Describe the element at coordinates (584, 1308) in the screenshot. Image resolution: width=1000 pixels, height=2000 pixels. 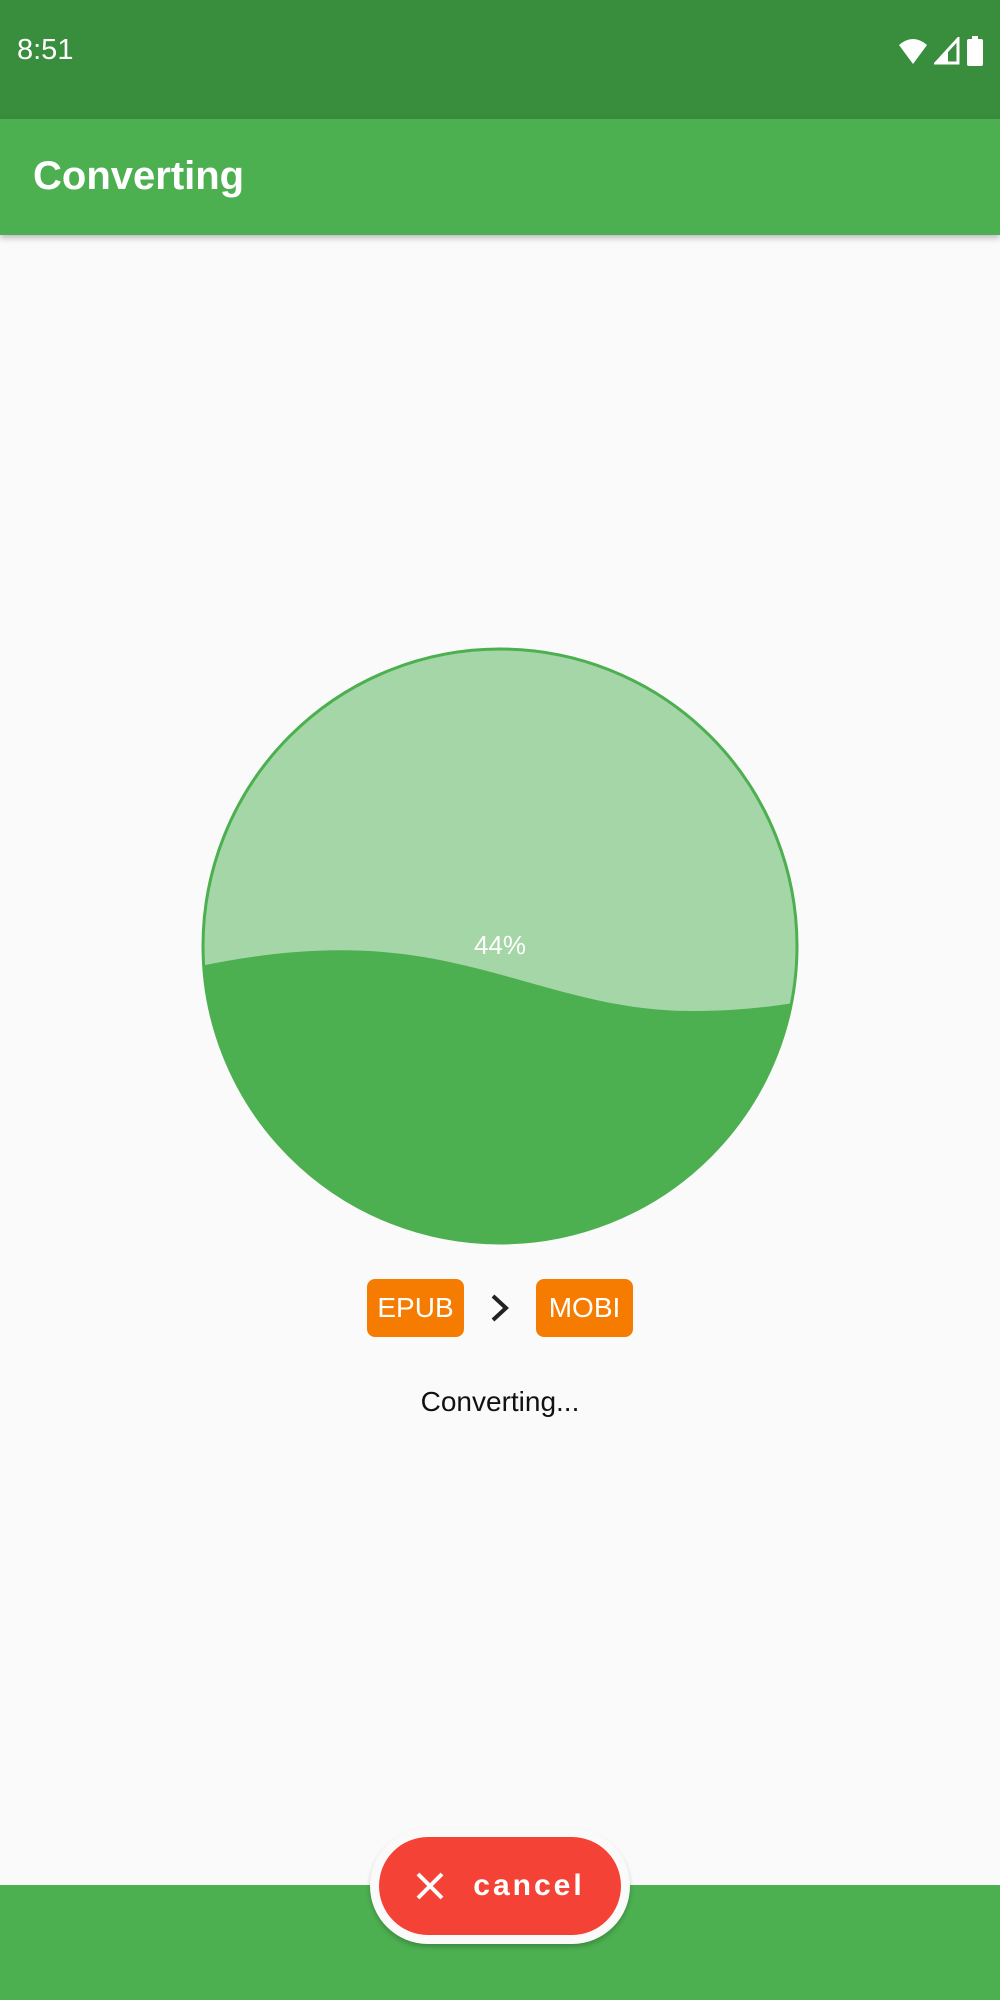
I see `target-format-chip: MOBI` at that location.